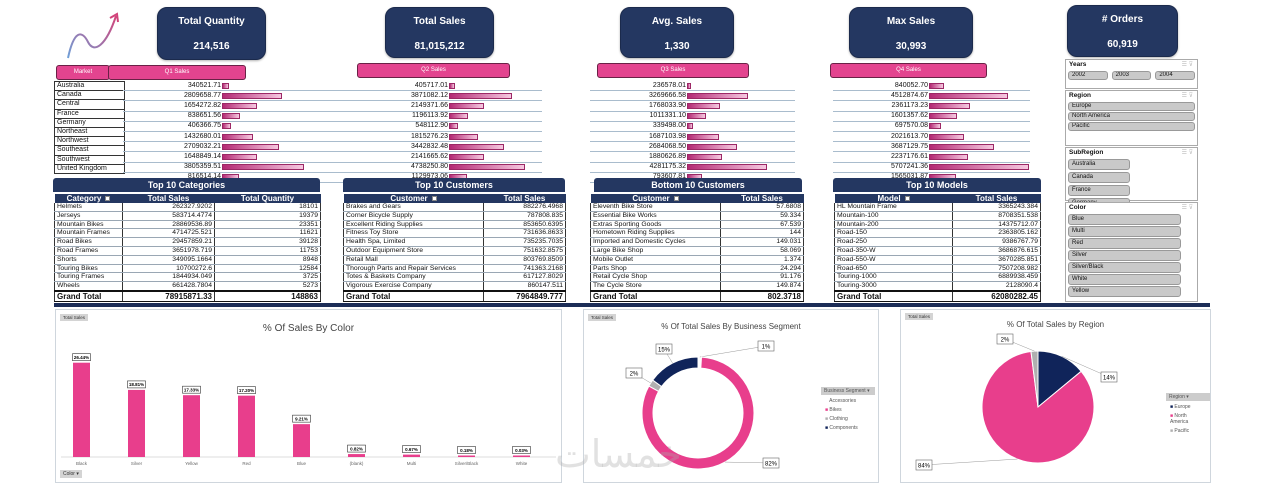 The width and height of the screenshot is (1264, 483). What do you see at coordinates (168, 296) in the screenshot?
I see `grand-total-cell: 78915871.33` at bounding box center [168, 296].